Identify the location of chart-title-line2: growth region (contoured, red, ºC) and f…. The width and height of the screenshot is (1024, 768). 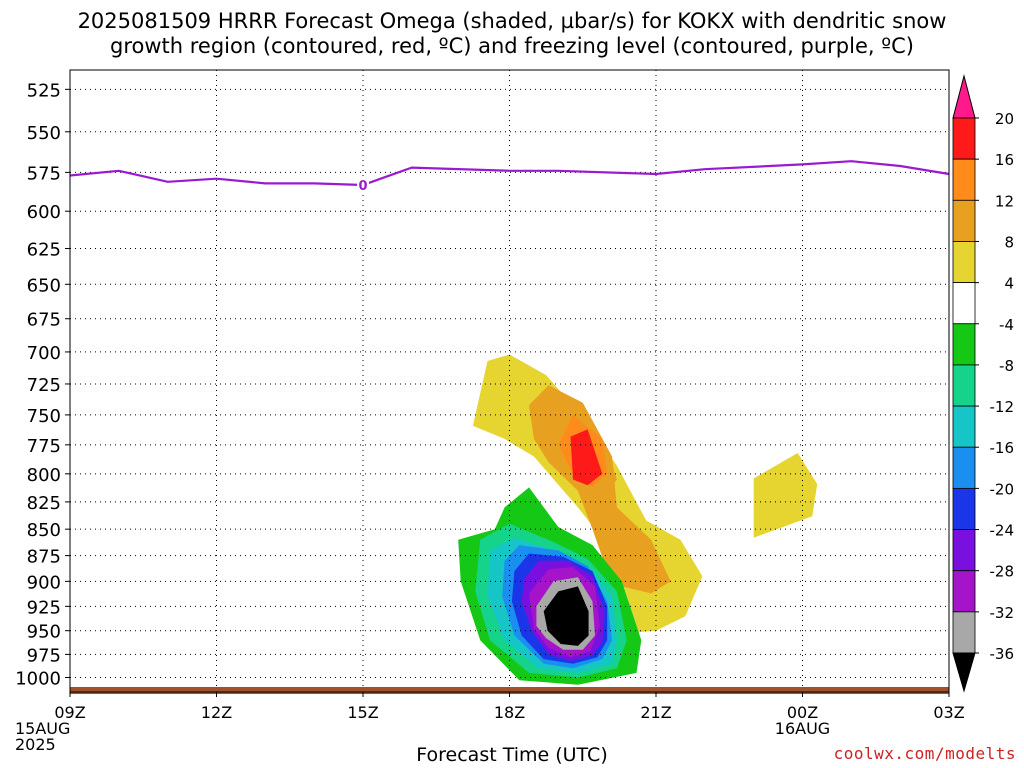
(512, 46).